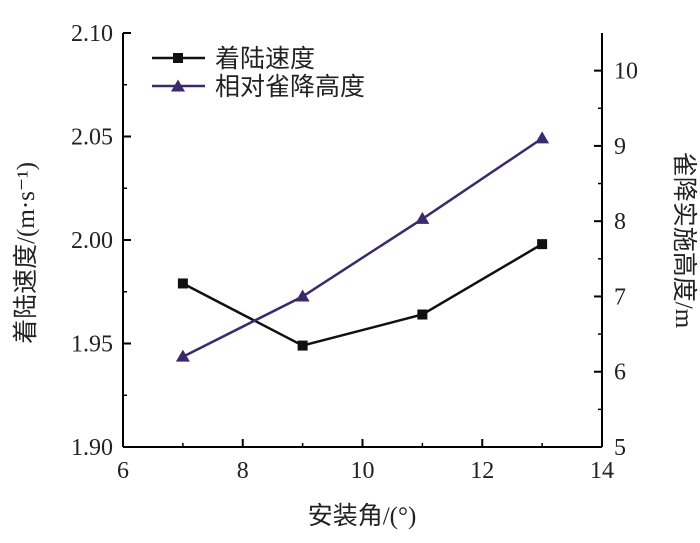 Image resolution: width=700 pixels, height=543 pixels. I want to click on legend-label-landing-speed: 着陆速度, so click(265, 58).